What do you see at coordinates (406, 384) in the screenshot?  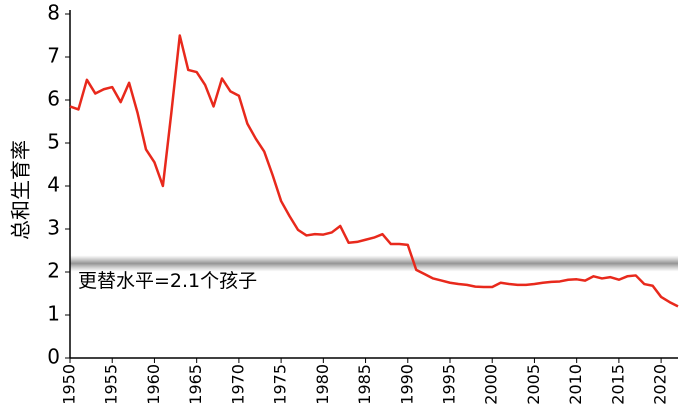 I see `x-tick-label: 1990` at bounding box center [406, 384].